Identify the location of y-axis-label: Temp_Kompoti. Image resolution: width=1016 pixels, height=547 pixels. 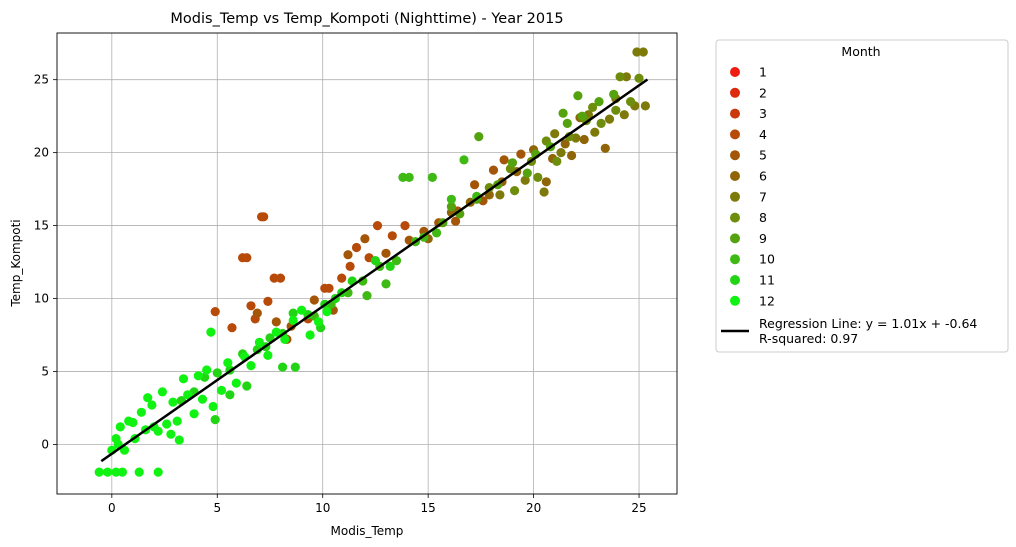
(16, 263).